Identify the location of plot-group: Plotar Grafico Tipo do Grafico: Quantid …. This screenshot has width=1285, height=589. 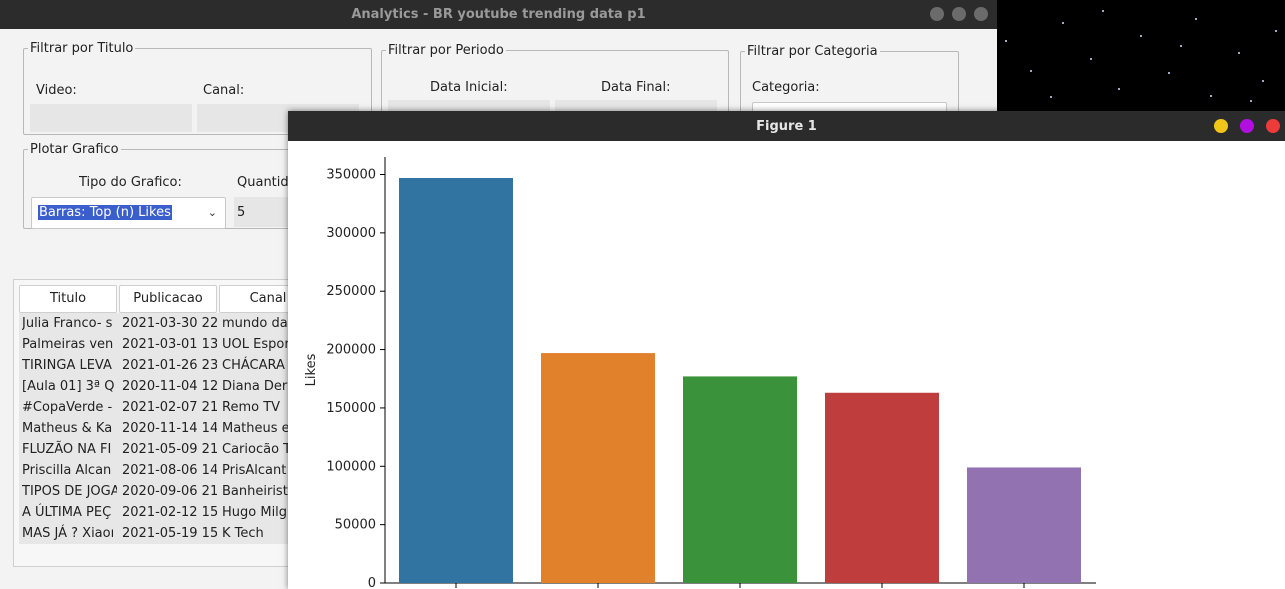
(169, 185).